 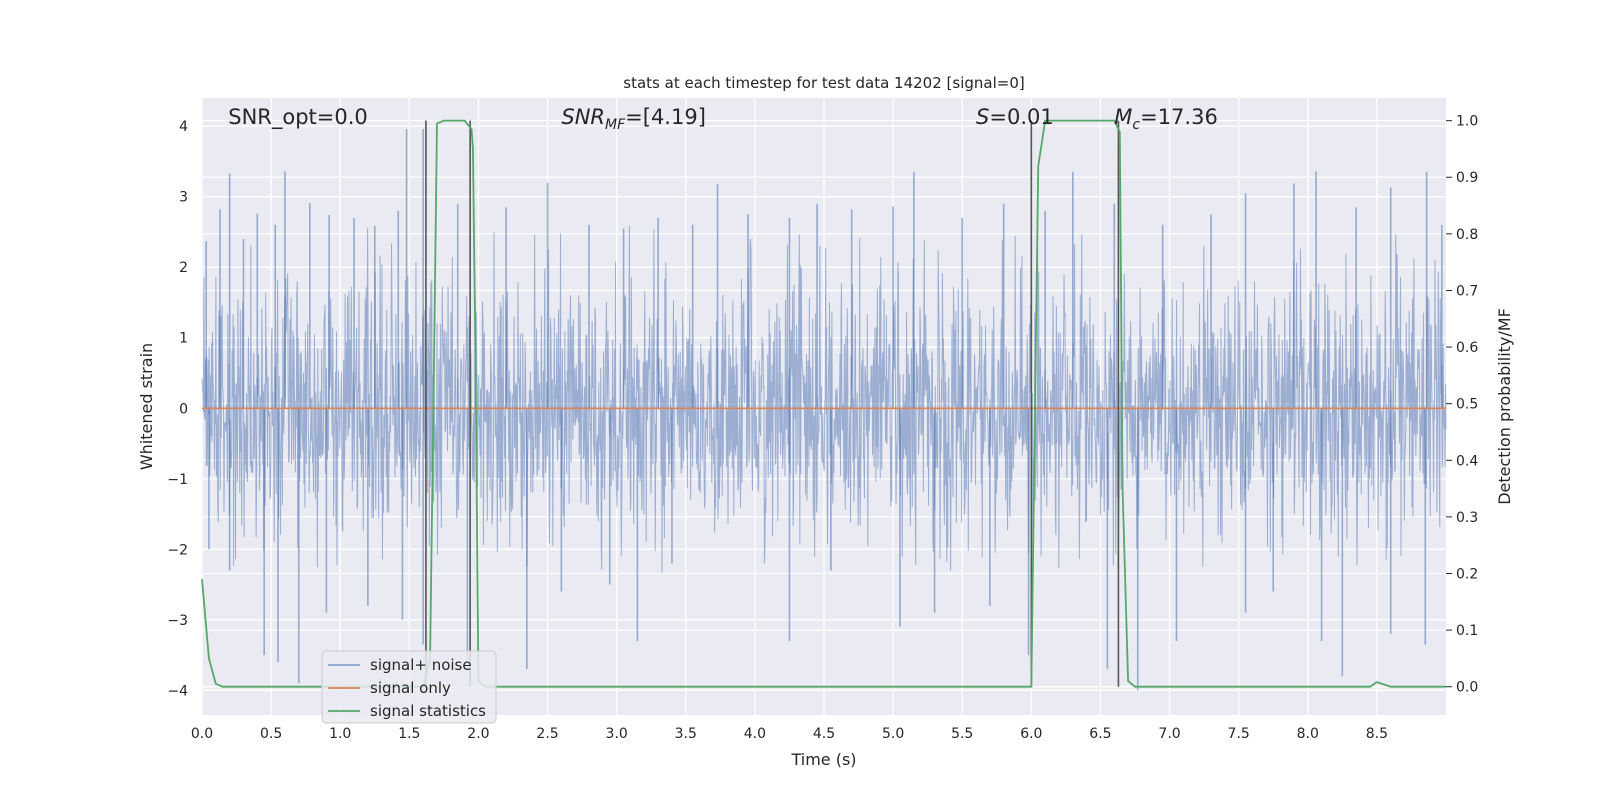 I want to click on y-axis-label-right: Detection probability/MF, so click(x=1504, y=406).